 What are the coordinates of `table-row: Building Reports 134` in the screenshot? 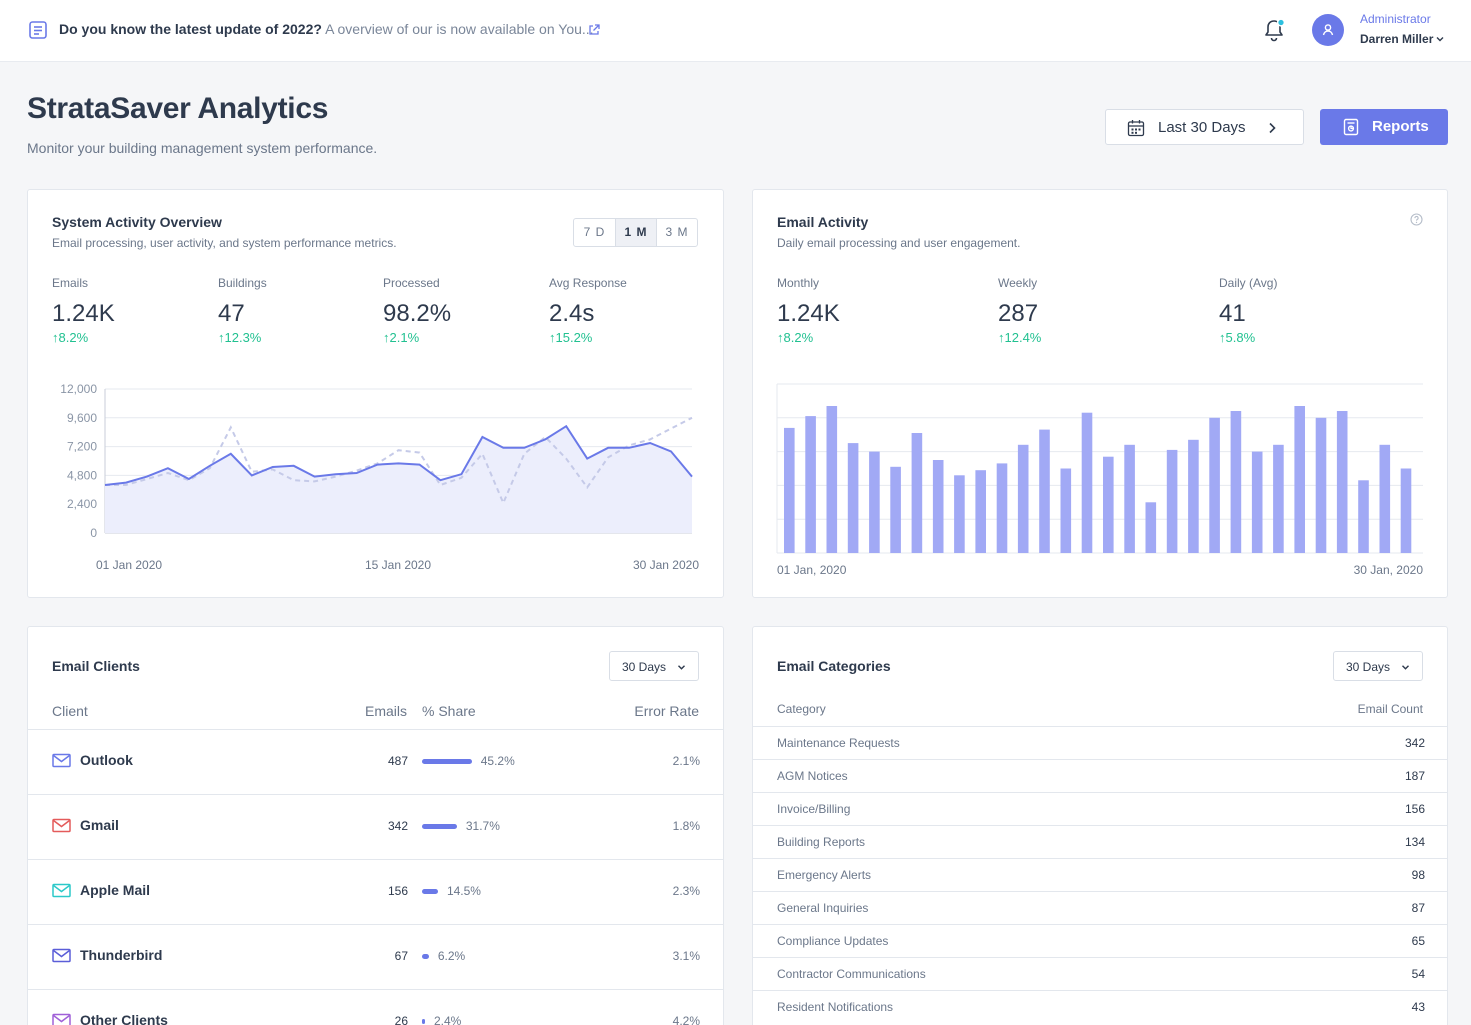 It's located at (1100, 841).